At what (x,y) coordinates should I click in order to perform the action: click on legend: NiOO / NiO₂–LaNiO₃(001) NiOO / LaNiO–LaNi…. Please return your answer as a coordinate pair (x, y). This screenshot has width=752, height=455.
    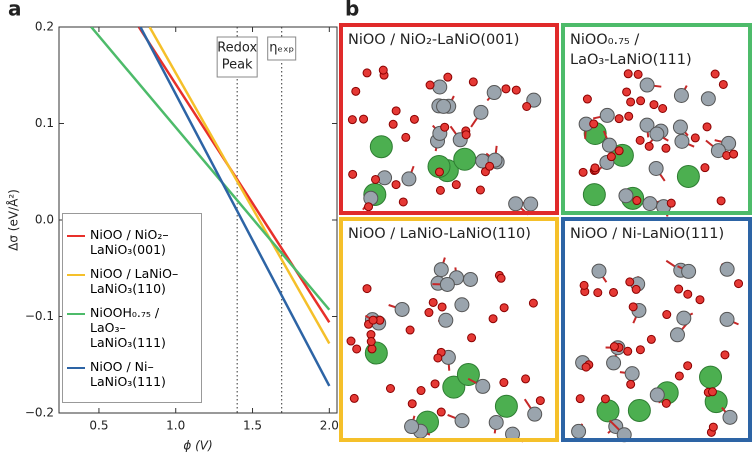
    Looking at the image, I should click on (132, 308).